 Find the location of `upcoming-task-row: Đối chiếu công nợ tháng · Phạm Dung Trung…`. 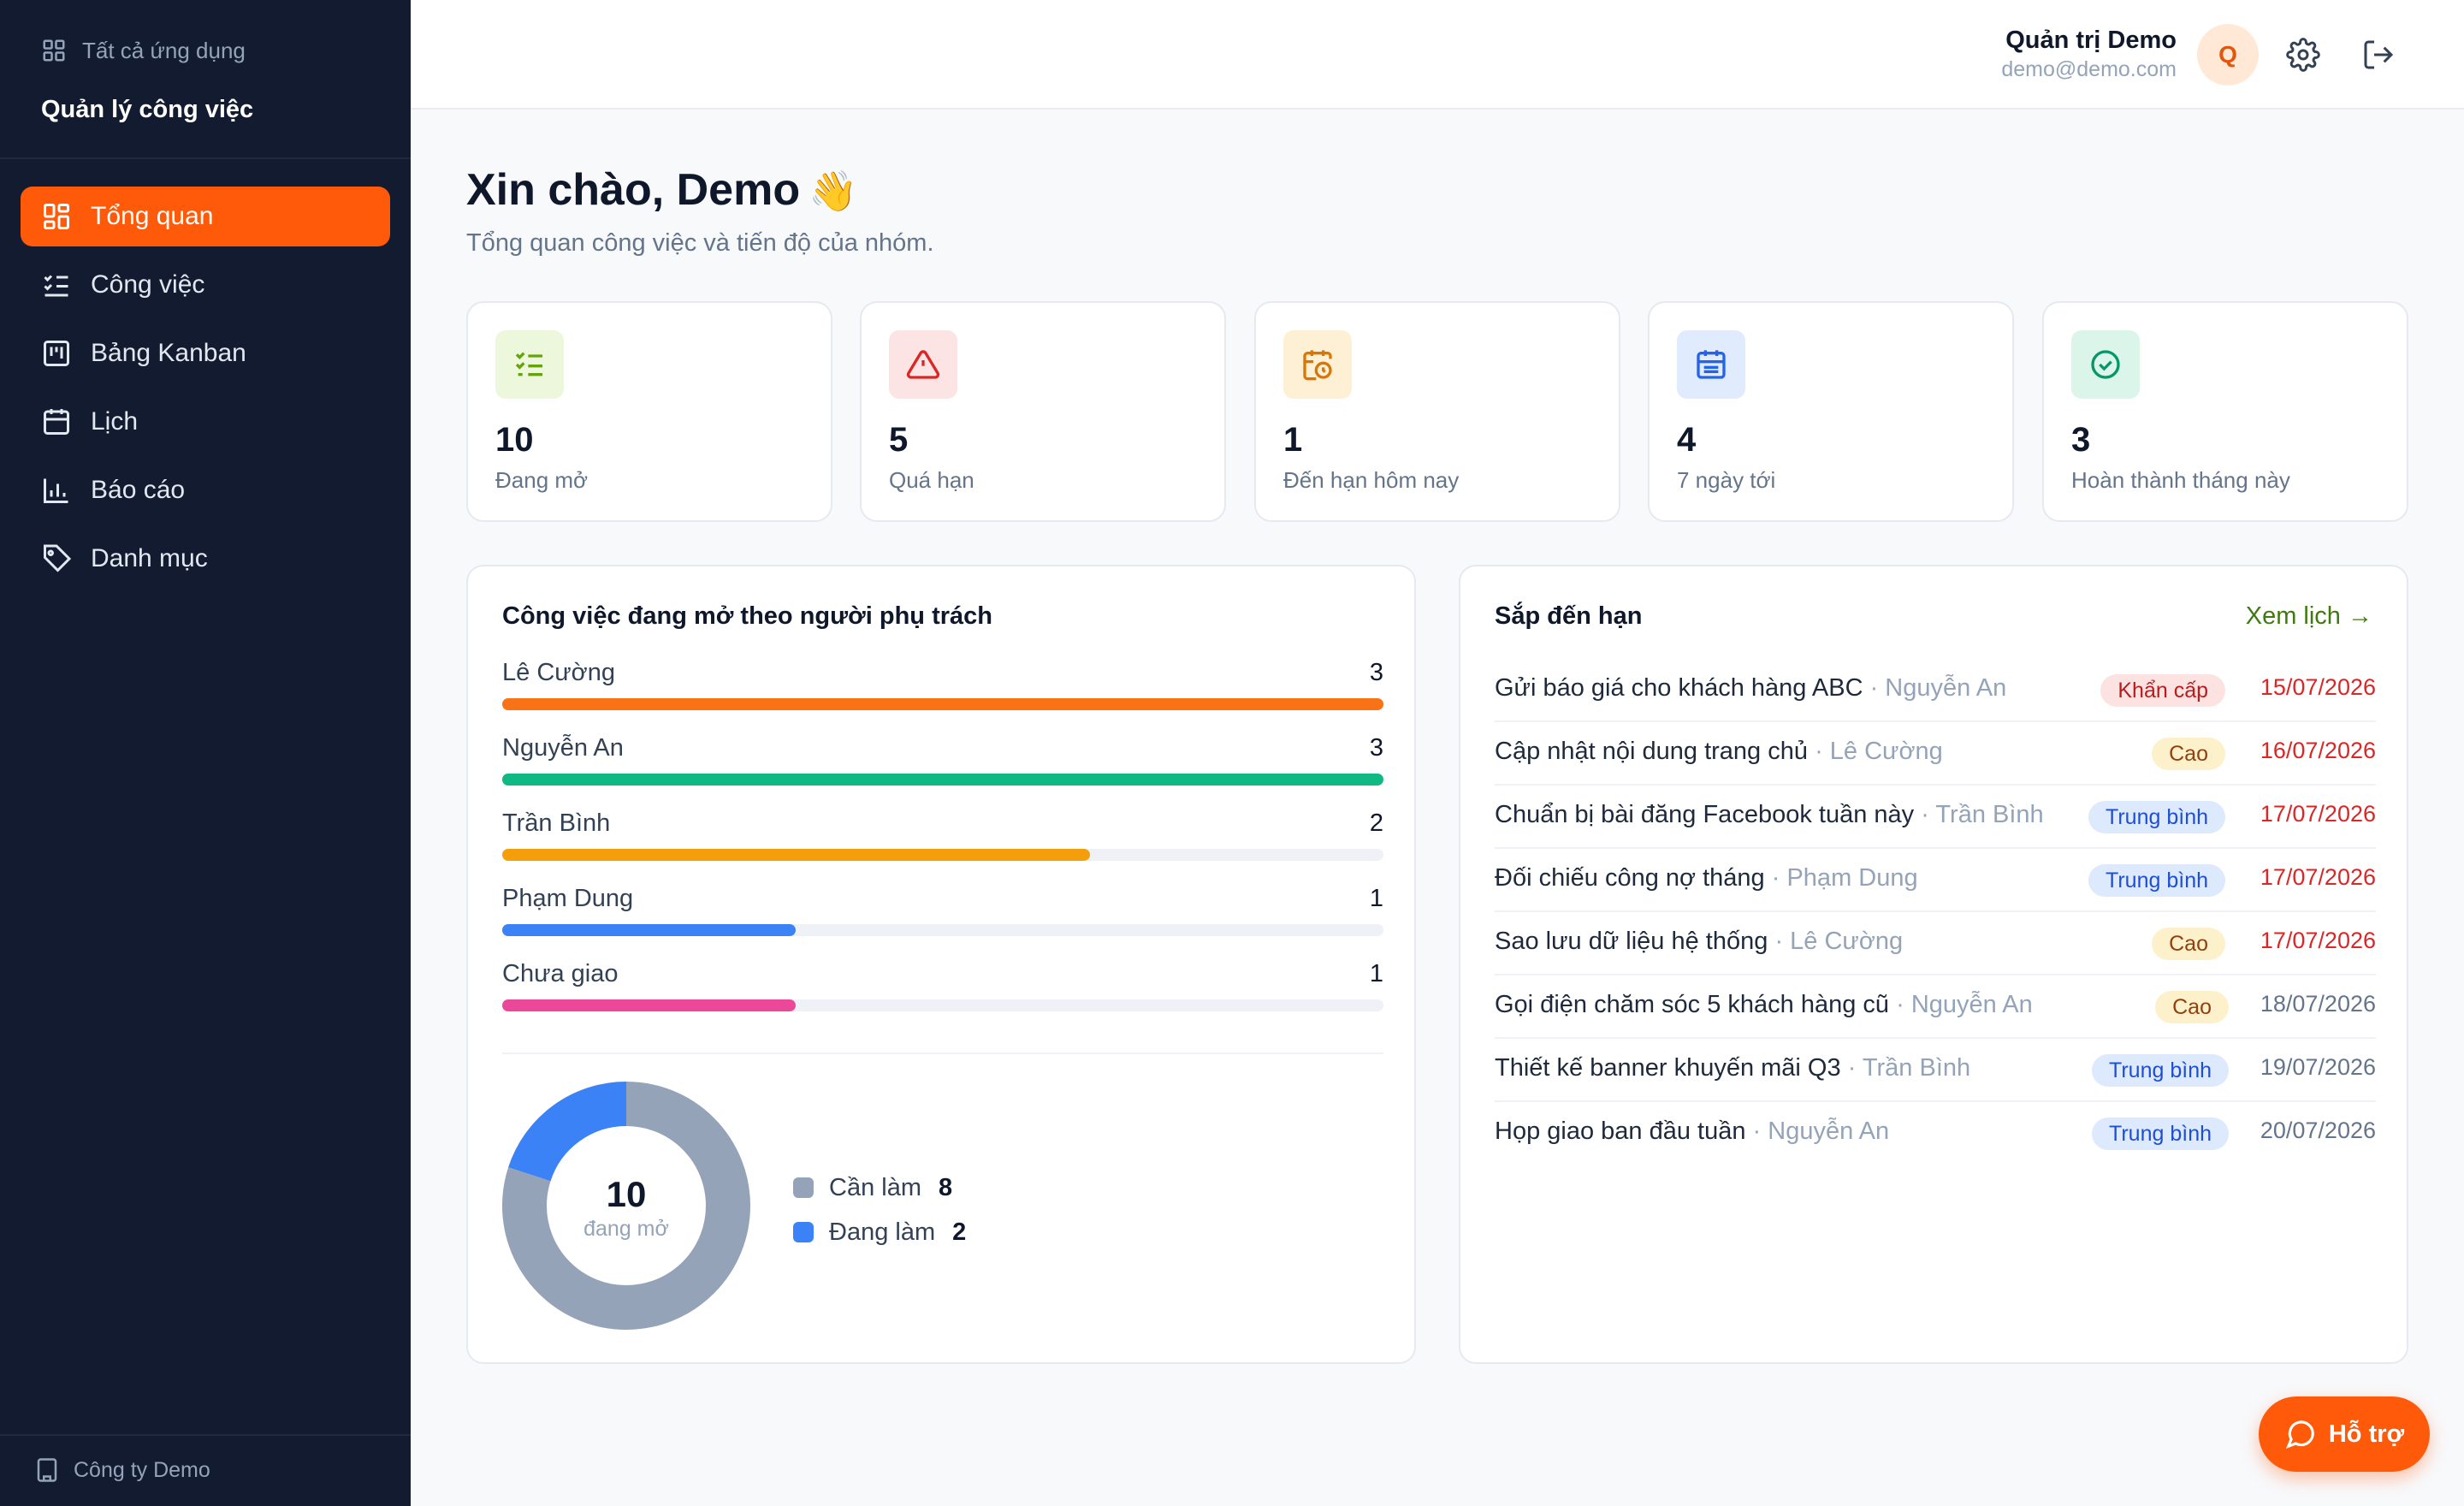

upcoming-task-row: Đối chiếu công nợ tháng · Phạm Dung Trung… is located at coordinates (1935, 881).